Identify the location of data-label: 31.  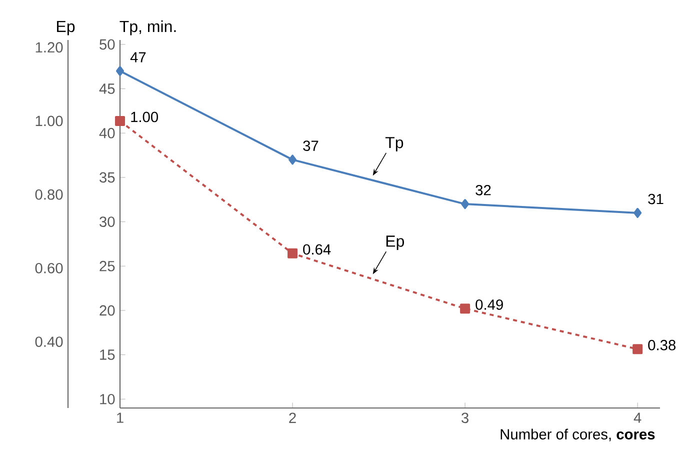
(656, 199).